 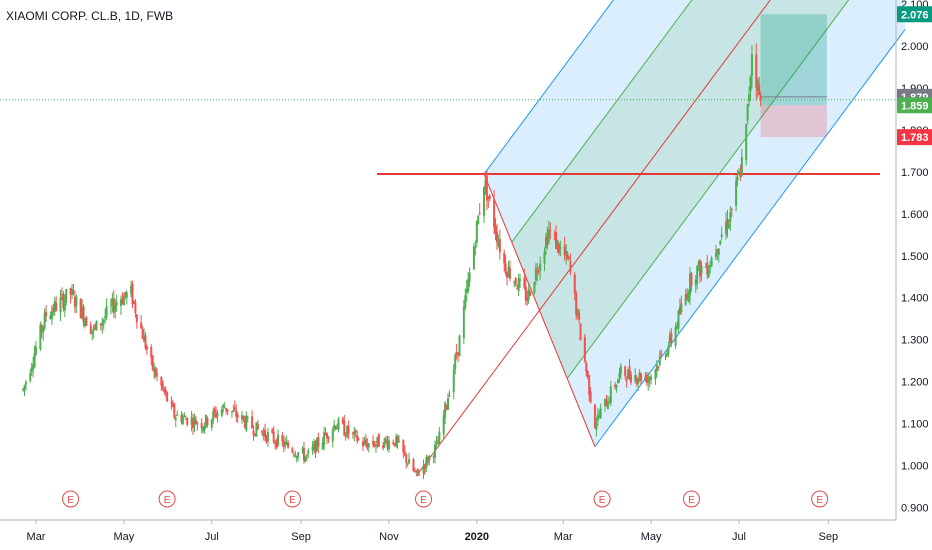 I want to click on x-tick-label: May, so click(x=123, y=537).